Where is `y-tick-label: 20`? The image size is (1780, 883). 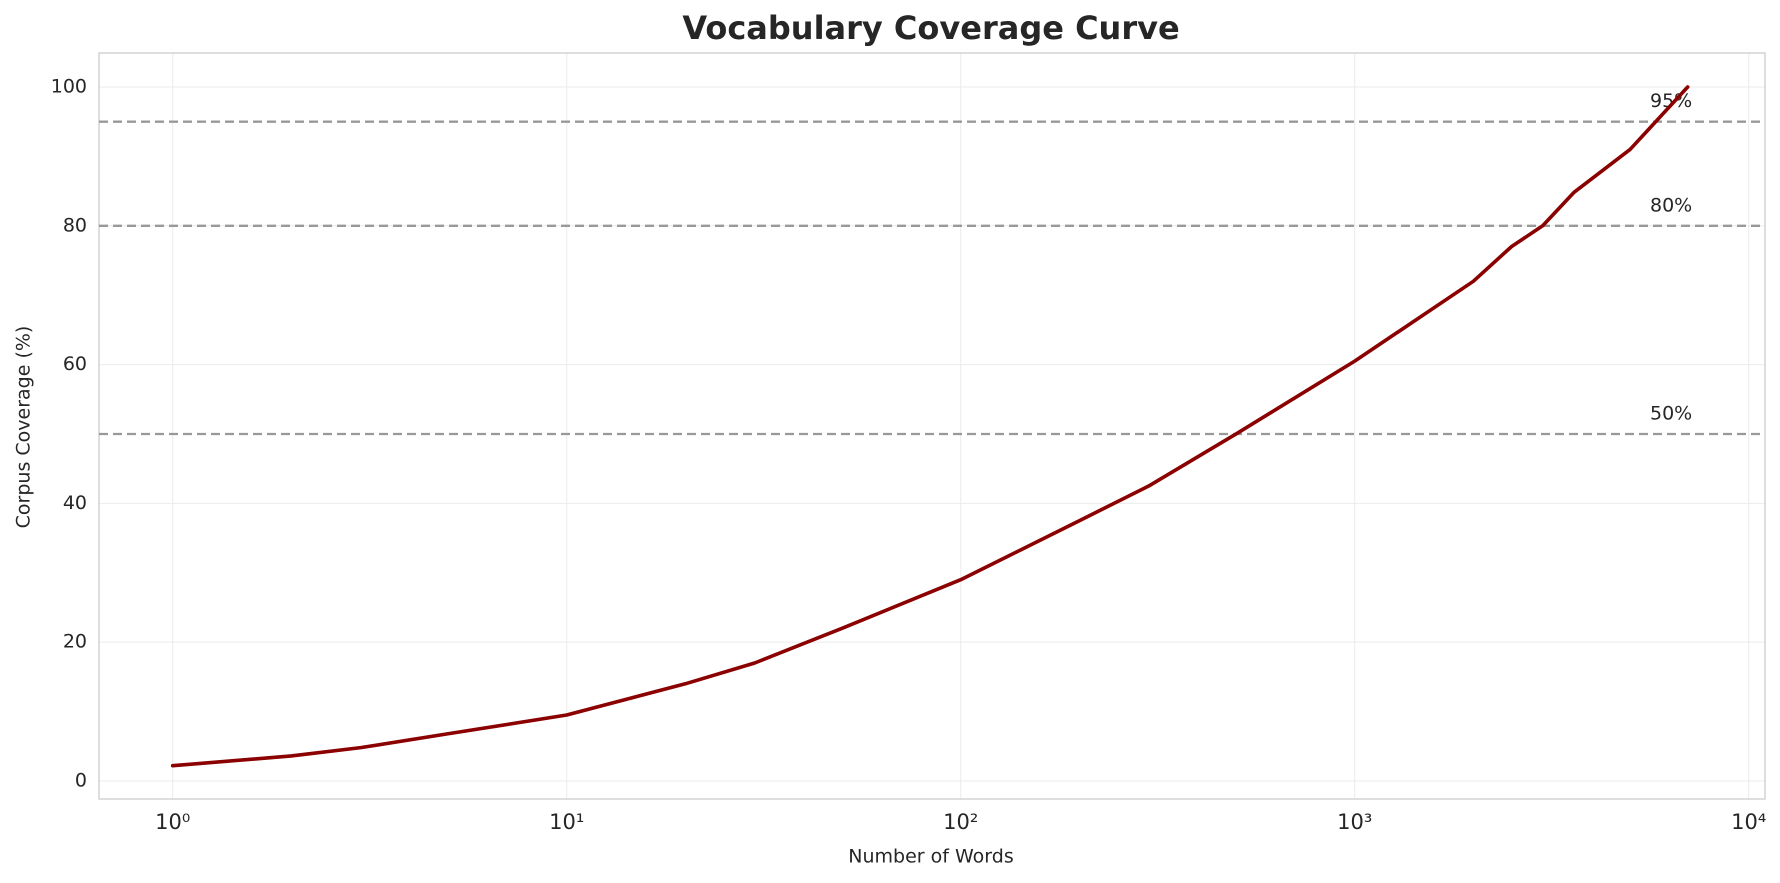
y-tick-label: 20 is located at coordinates (75, 642).